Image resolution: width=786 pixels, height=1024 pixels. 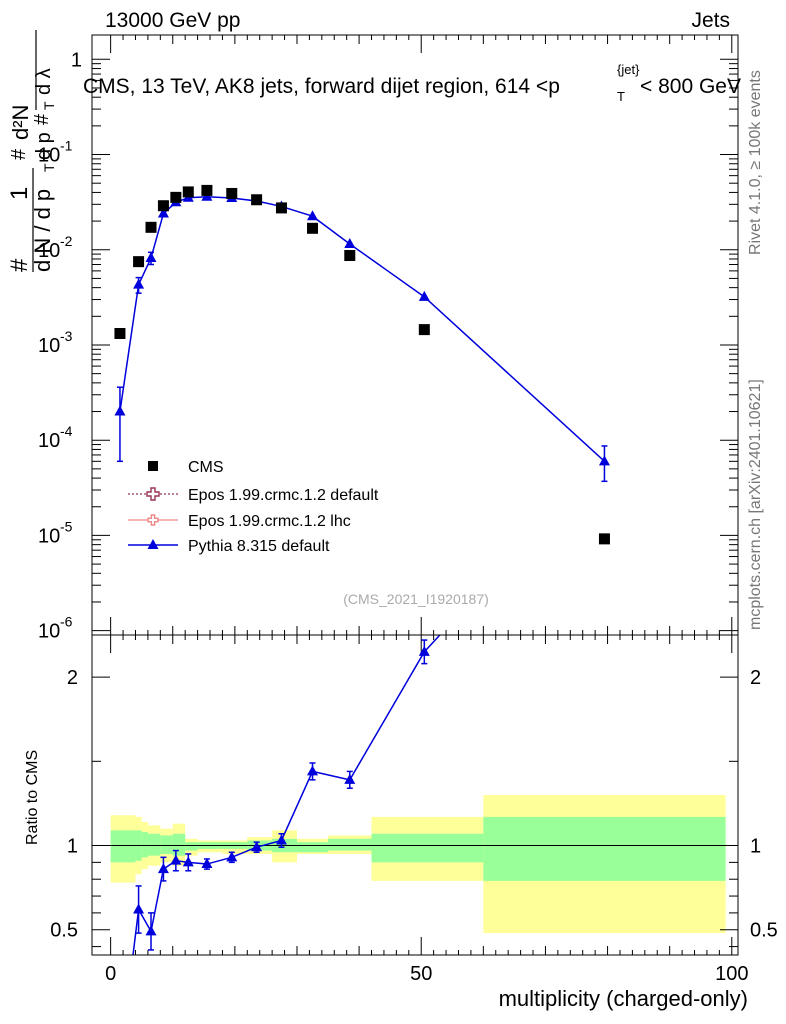 What do you see at coordinates (42, 119) in the screenshot?
I see `ylabel-hash-3: #` at bounding box center [42, 119].